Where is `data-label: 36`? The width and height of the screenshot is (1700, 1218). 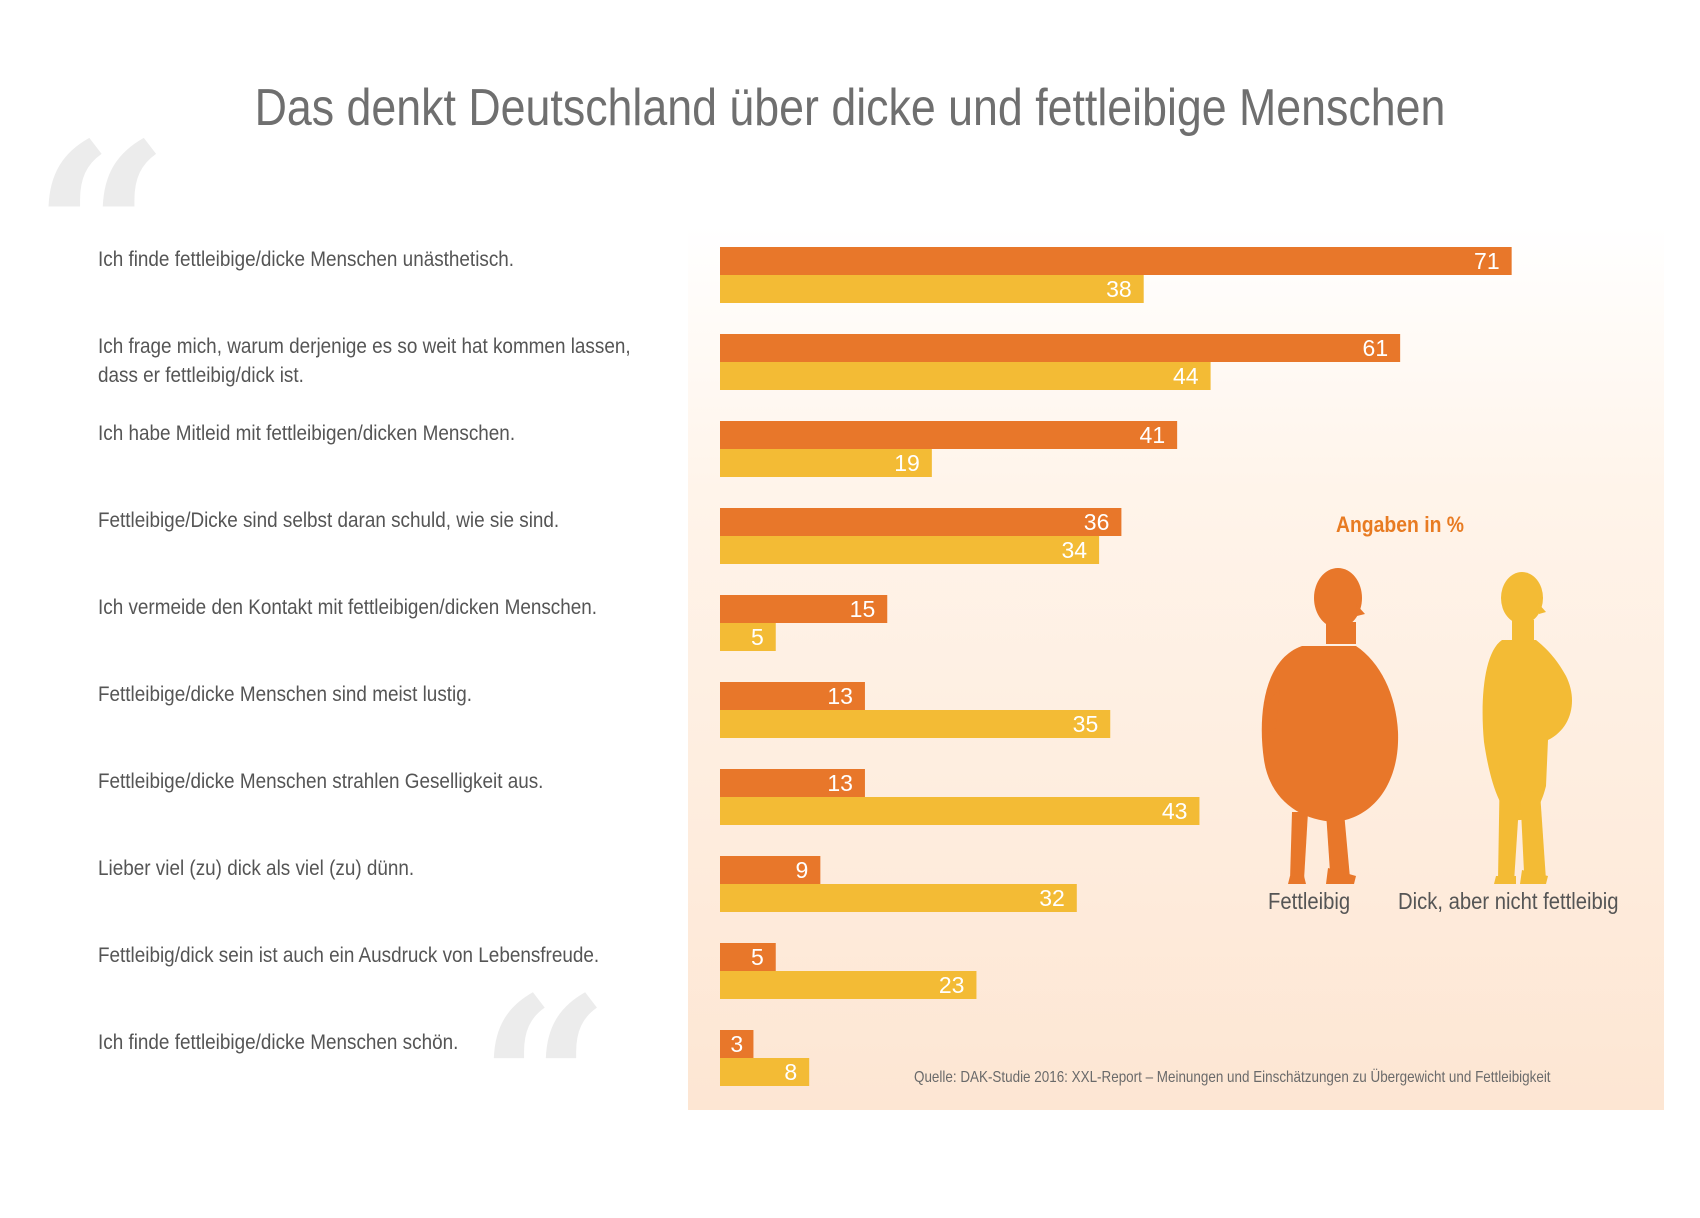
data-label: 36 is located at coordinates (1097, 522).